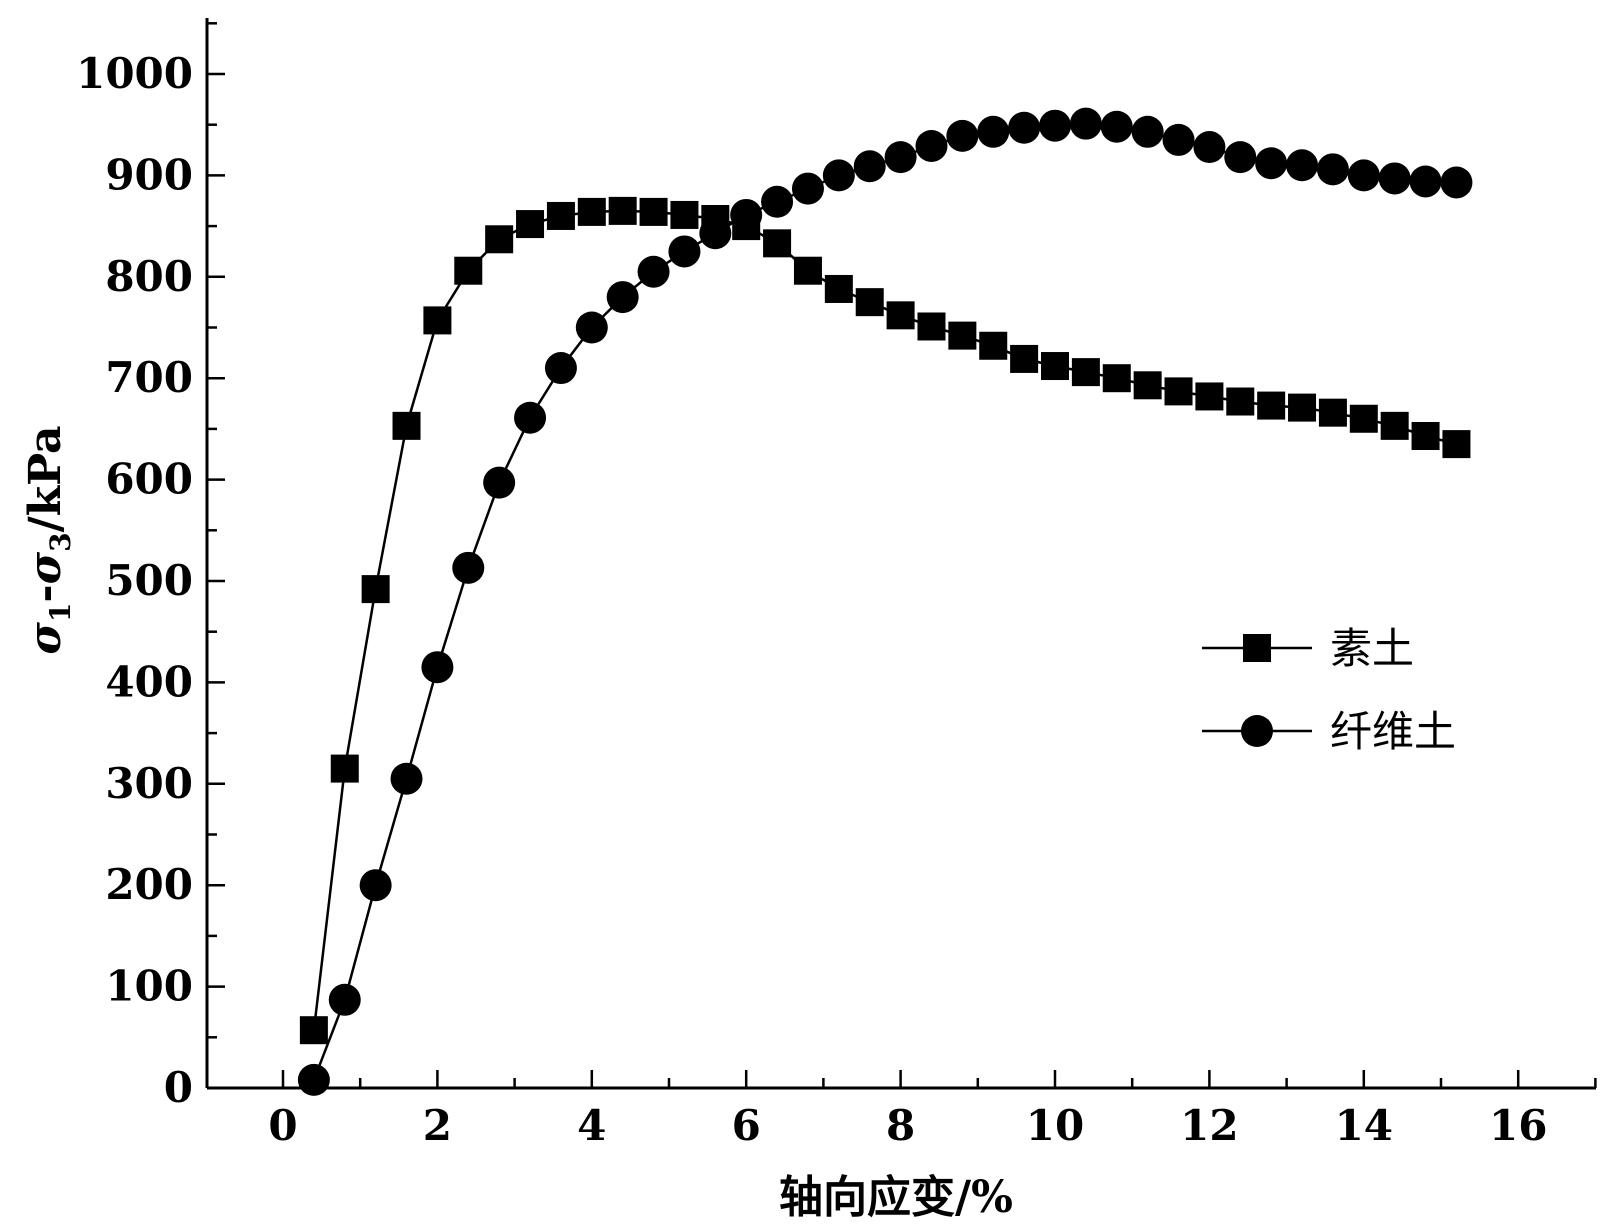 This screenshot has width=1608, height=1229. Describe the element at coordinates (1393, 731) in the screenshot. I see `legend-label-fiber-soil: 纤维土` at that location.